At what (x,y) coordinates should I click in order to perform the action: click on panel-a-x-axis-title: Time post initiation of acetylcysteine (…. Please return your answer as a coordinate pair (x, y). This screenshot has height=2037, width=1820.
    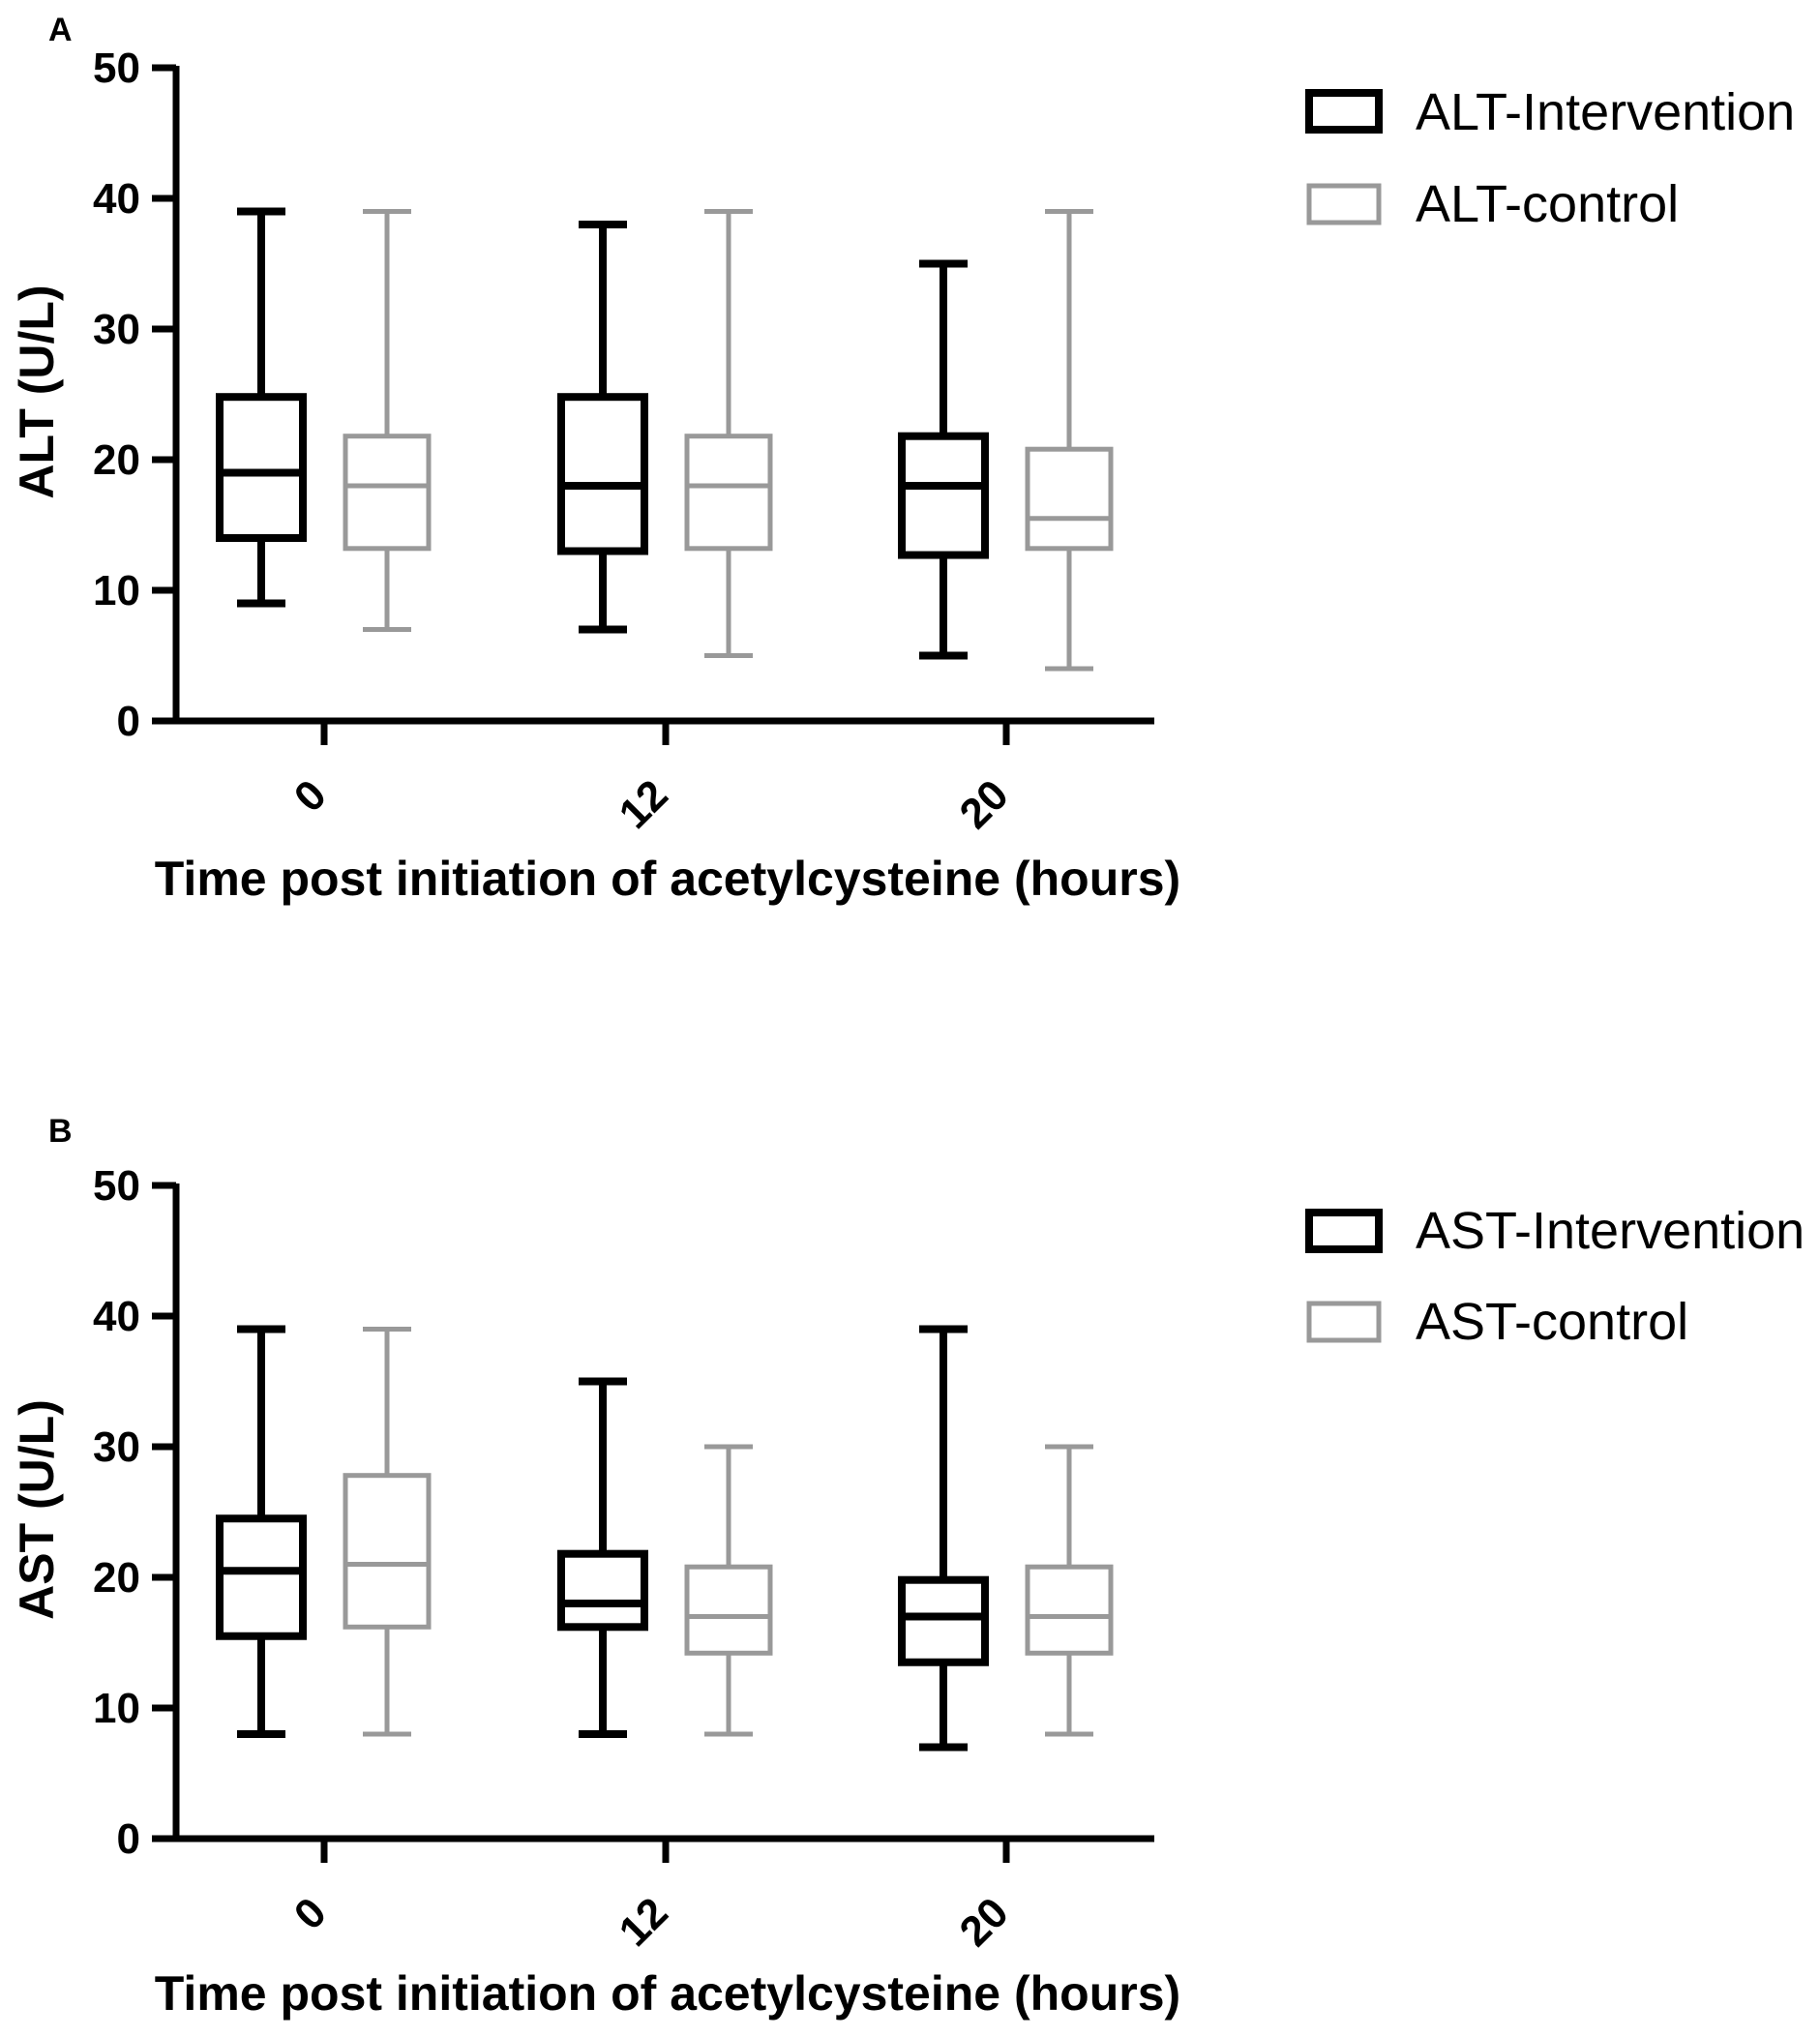
    Looking at the image, I should click on (667, 879).